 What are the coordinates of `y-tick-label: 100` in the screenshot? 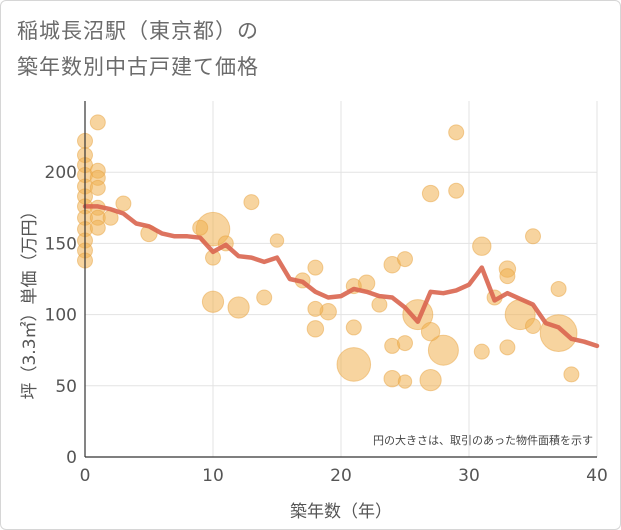 It's located at (61, 316).